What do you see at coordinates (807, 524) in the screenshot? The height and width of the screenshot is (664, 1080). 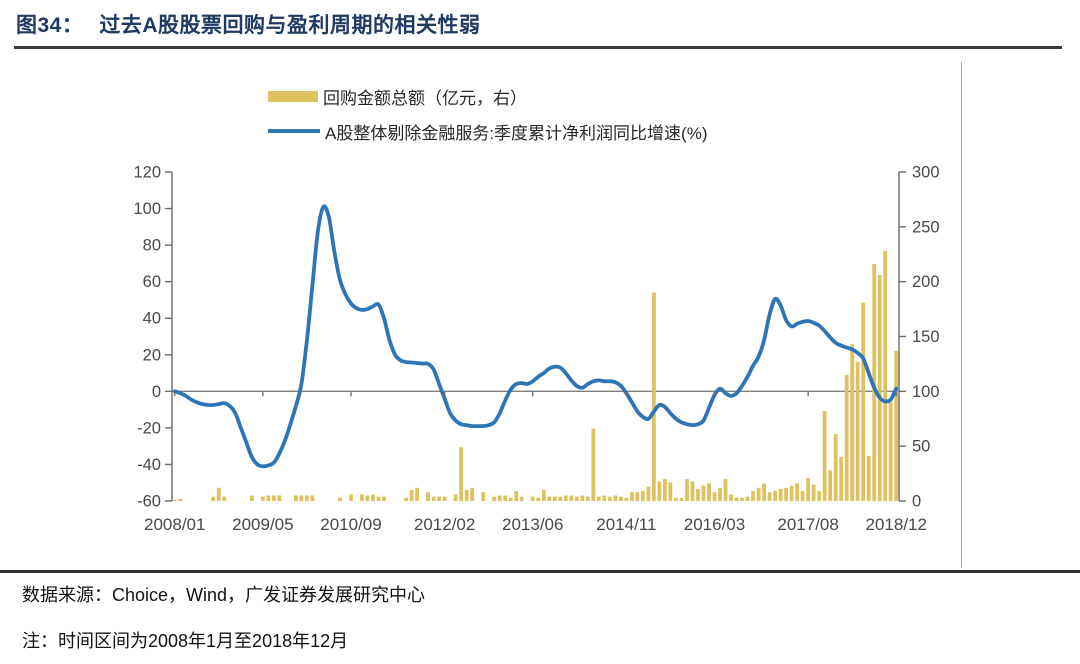 I see `svg-text: 2017/08` at bounding box center [807, 524].